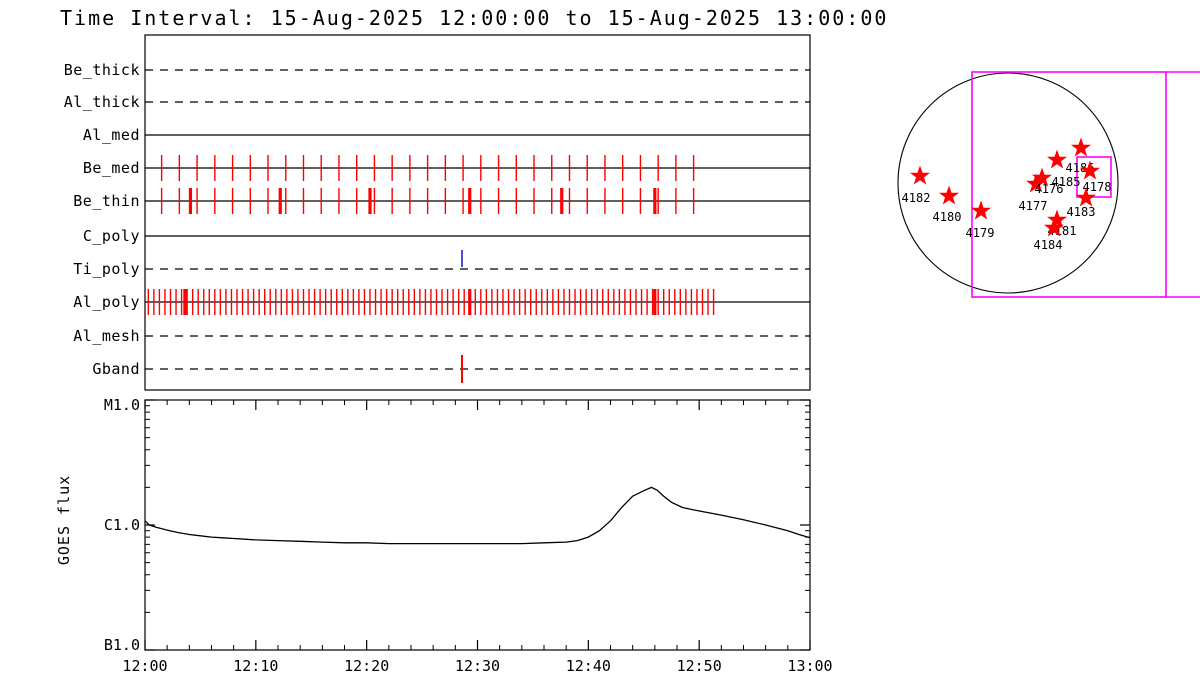 Image resolution: width=1200 pixels, height=700 pixels. I want to click on active-region-label-4180: 4180, so click(947, 217).